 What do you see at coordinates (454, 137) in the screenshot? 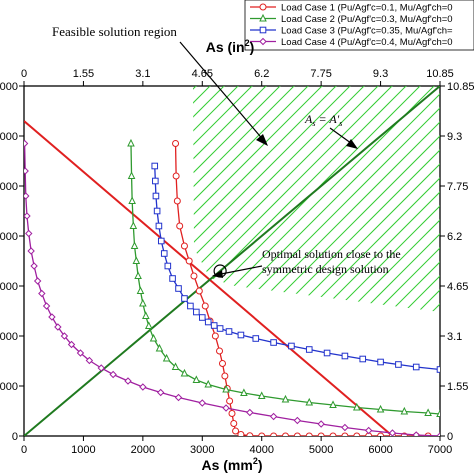
I see `y-tick-label-right: 9.3` at bounding box center [454, 137].